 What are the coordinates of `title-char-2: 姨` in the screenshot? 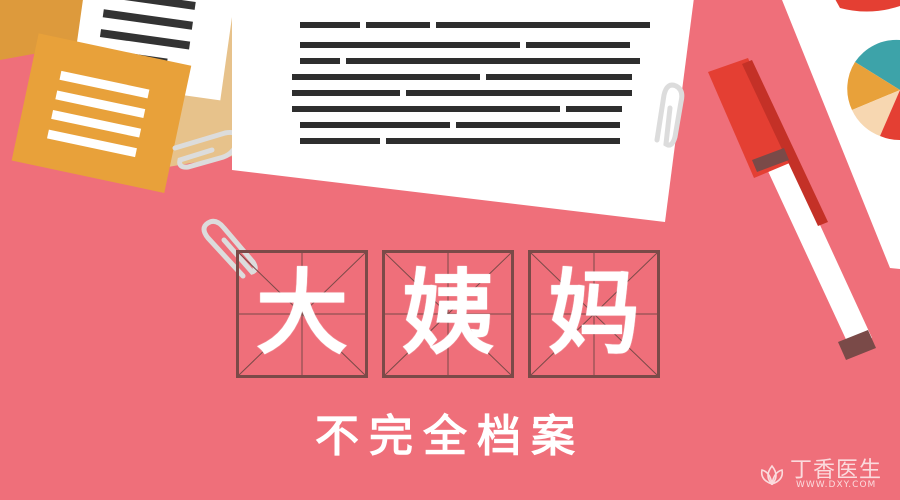 It's located at (447, 313).